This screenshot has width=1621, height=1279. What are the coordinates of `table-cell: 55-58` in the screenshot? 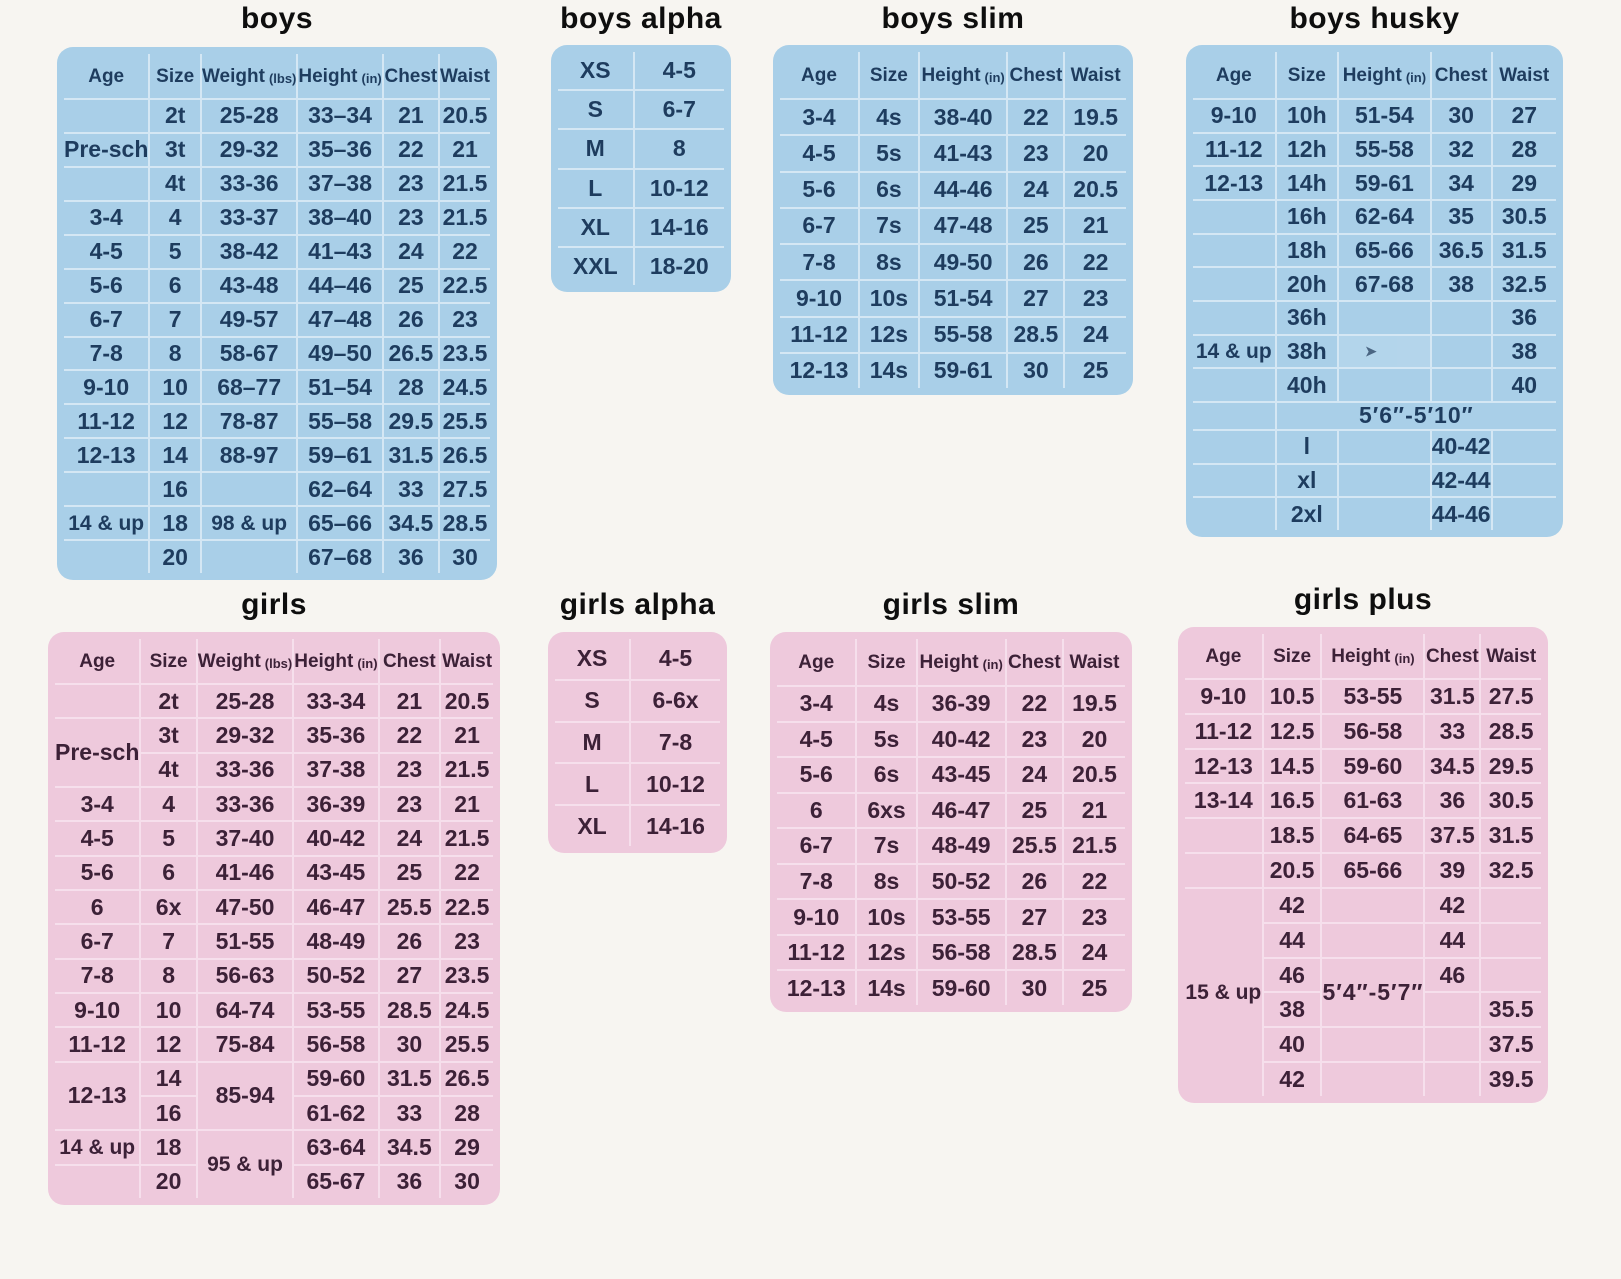 It's located at (963, 334).